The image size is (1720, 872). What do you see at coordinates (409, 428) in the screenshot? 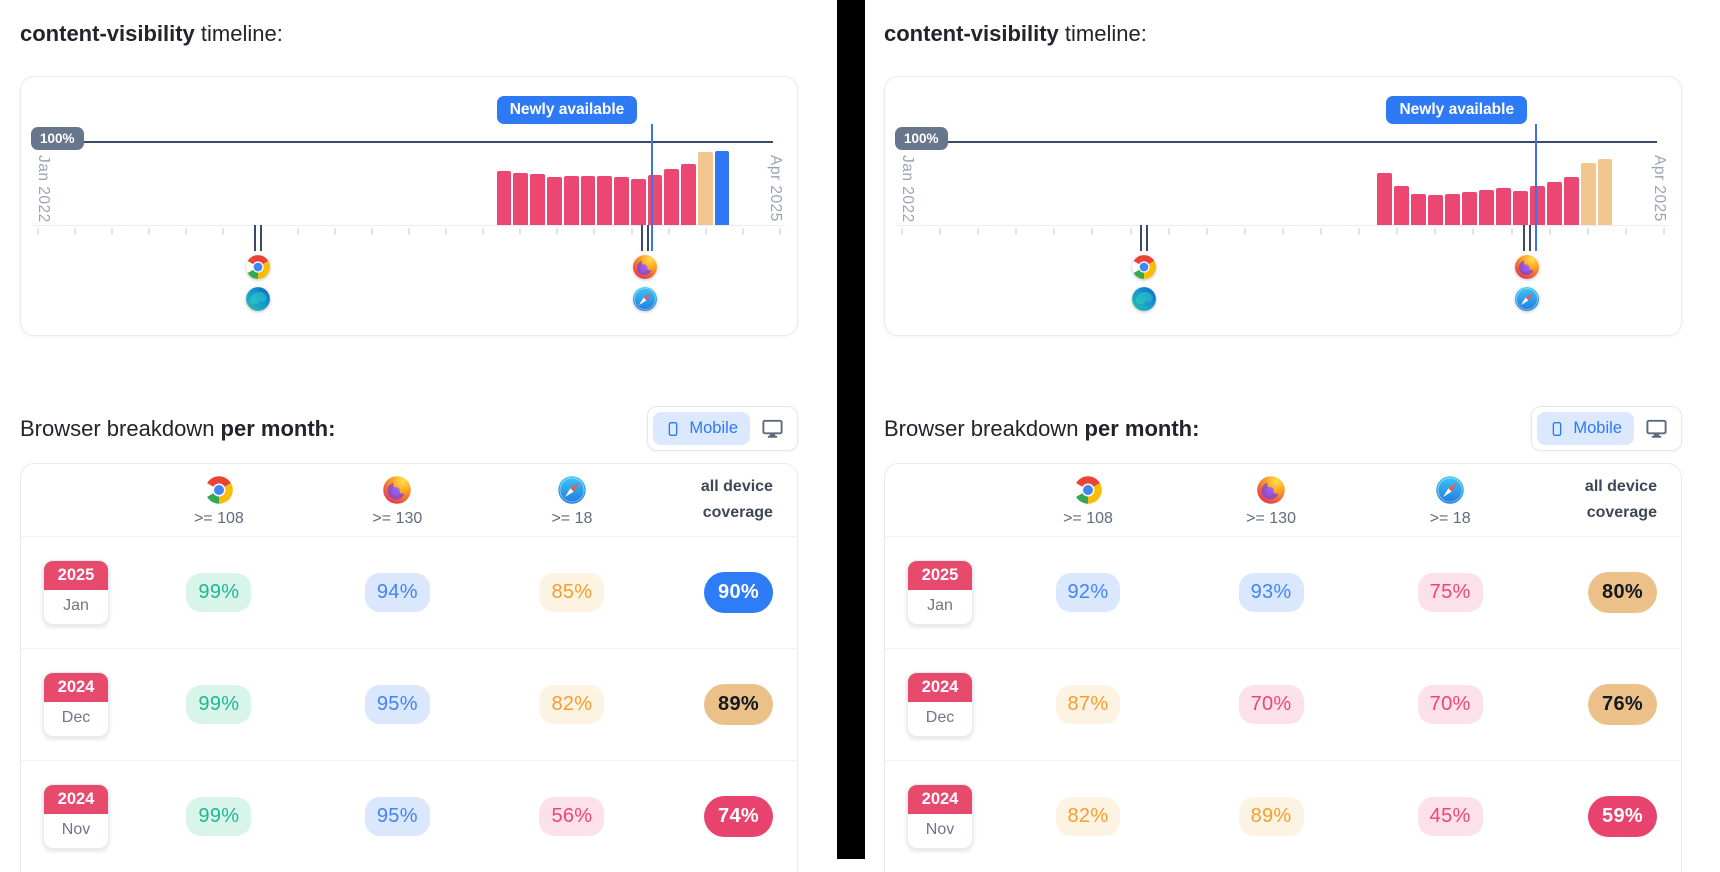
I see `breakdown-header-row: Browser breakdown per month: Mobile` at bounding box center [409, 428].